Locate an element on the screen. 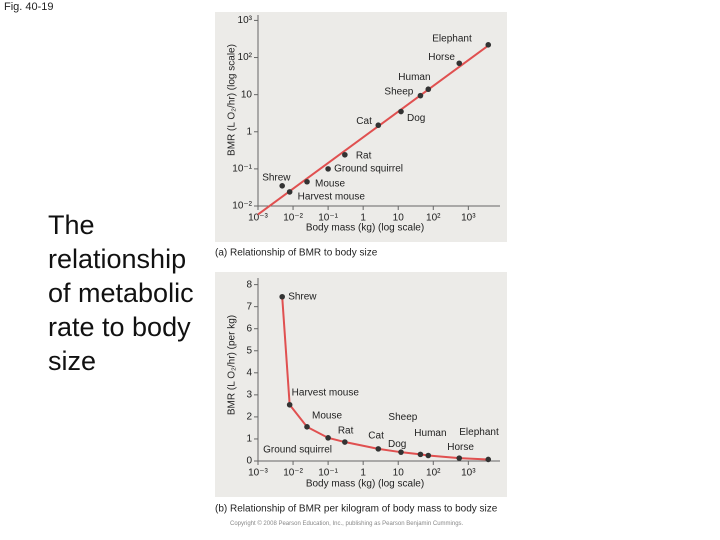  y-tick-label: 10² is located at coordinates (245, 57).